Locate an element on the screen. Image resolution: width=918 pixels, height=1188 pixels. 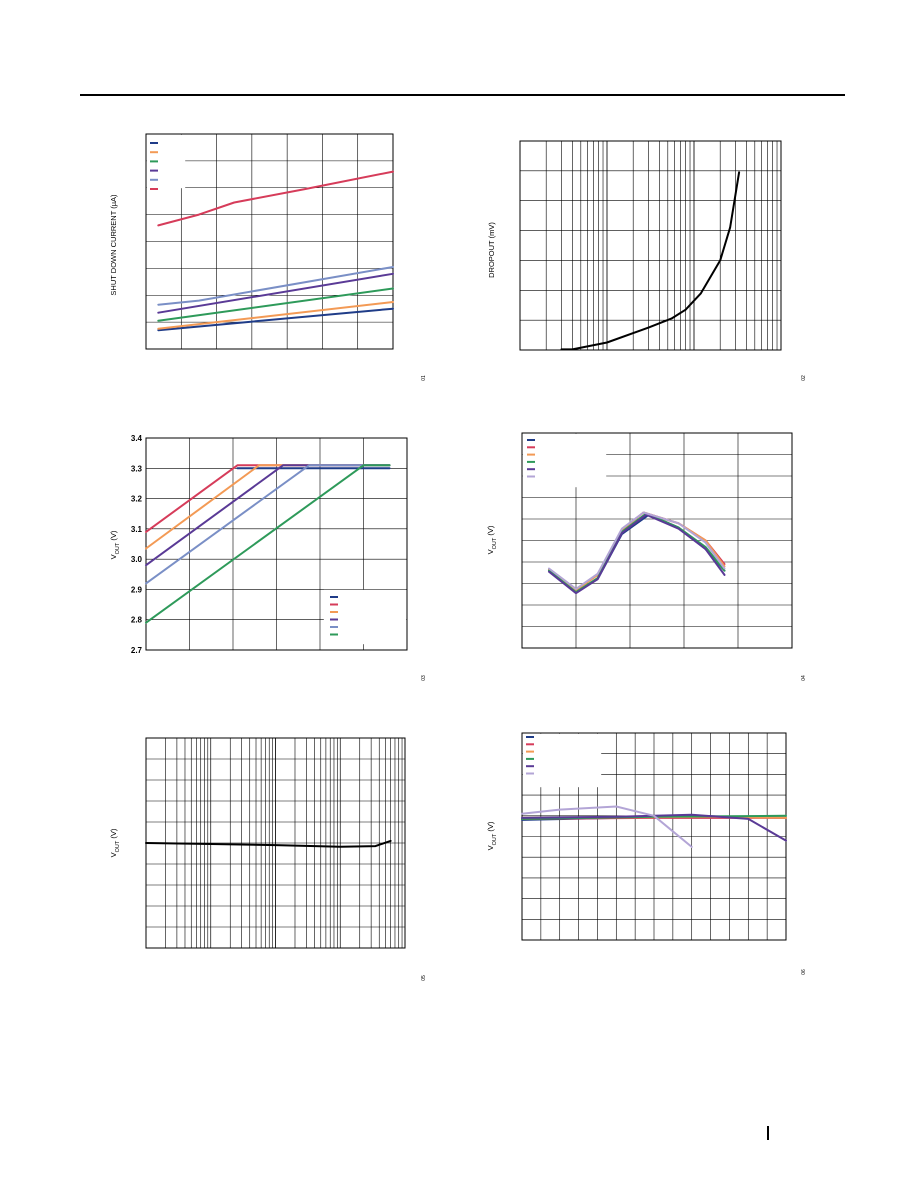
figure-tag: 04 is located at coordinates (804, 678).